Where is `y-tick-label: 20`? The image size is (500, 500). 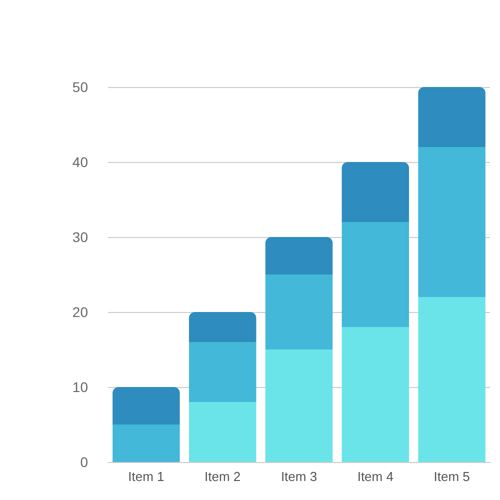 y-tick-label: 20 is located at coordinates (80, 312).